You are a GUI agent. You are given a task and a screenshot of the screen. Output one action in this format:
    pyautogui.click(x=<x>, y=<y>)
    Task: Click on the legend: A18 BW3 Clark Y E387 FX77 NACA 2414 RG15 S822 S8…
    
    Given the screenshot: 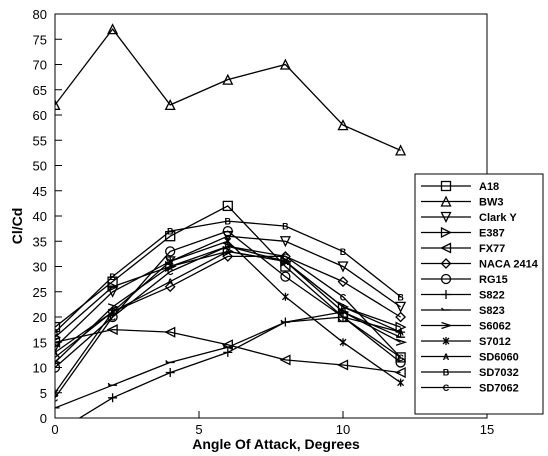 What is the action you would take?
    pyautogui.click(x=479, y=294)
    